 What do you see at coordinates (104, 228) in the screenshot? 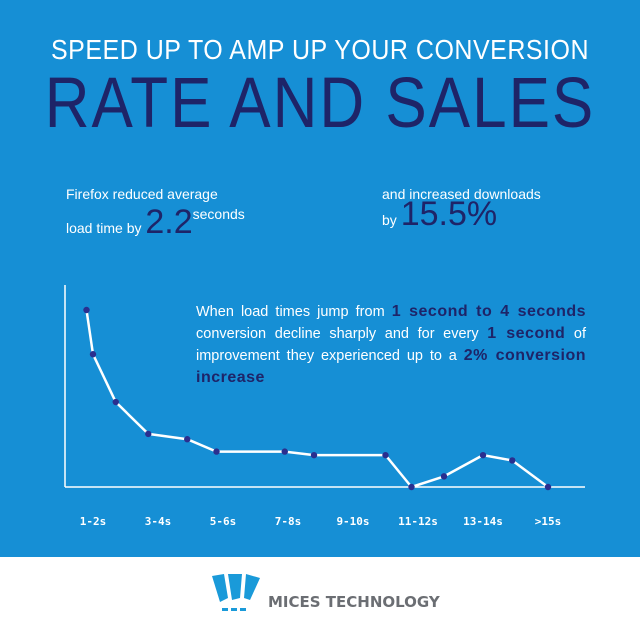
I see `stat-text: load time by` at bounding box center [104, 228].